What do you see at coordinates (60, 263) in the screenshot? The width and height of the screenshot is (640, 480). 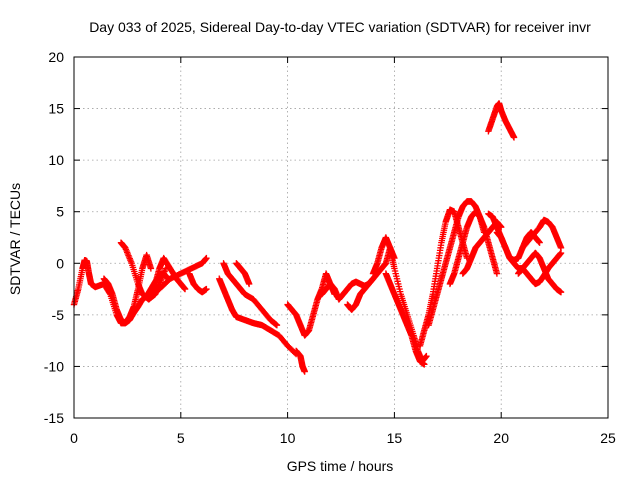 I see `y-tick-label: 0` at bounding box center [60, 263].